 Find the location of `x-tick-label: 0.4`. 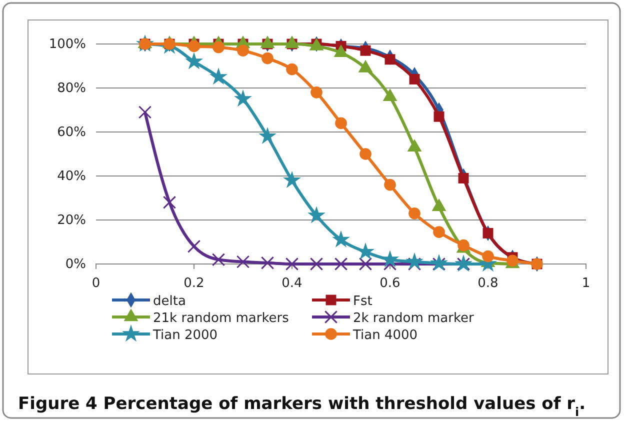

x-tick-label: 0.4 is located at coordinates (292, 284).